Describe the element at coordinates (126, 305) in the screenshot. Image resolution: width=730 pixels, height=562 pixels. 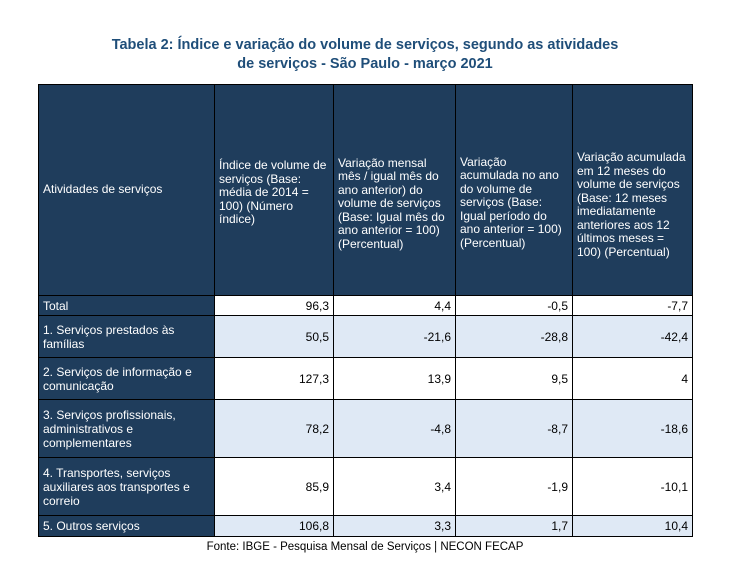
I see `row-activity: Total` at that location.